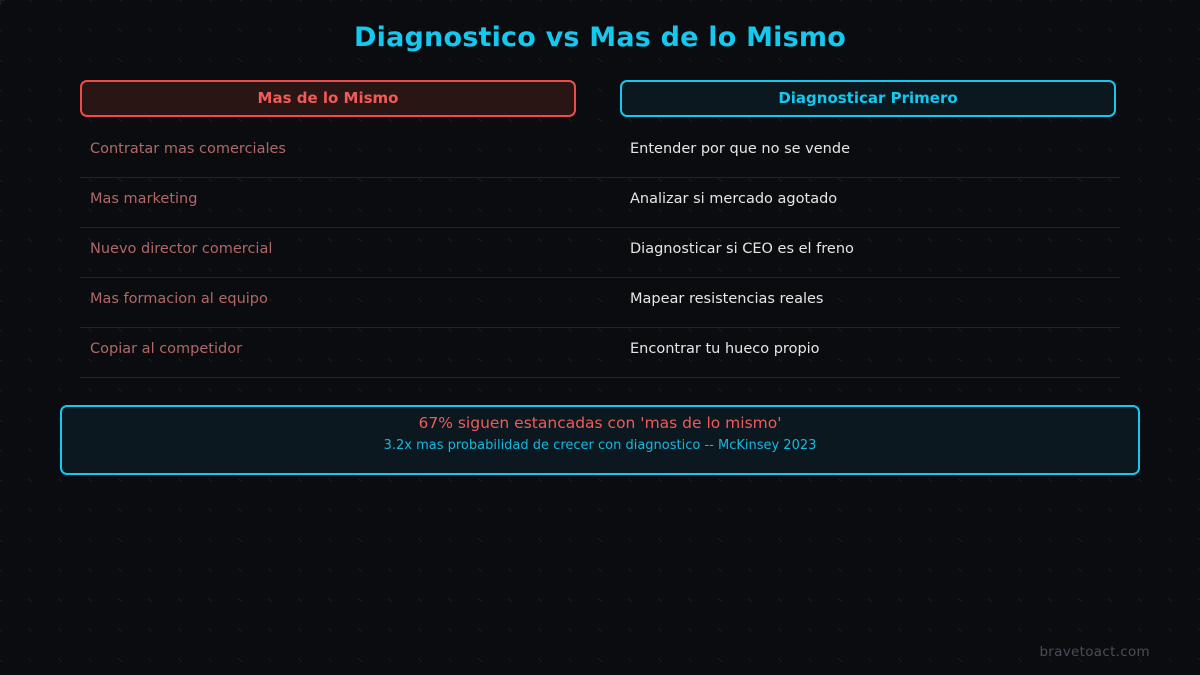 This screenshot has height=675, width=1200. What do you see at coordinates (179, 299) in the screenshot?
I see `left-item: Mas formacion al equipo` at bounding box center [179, 299].